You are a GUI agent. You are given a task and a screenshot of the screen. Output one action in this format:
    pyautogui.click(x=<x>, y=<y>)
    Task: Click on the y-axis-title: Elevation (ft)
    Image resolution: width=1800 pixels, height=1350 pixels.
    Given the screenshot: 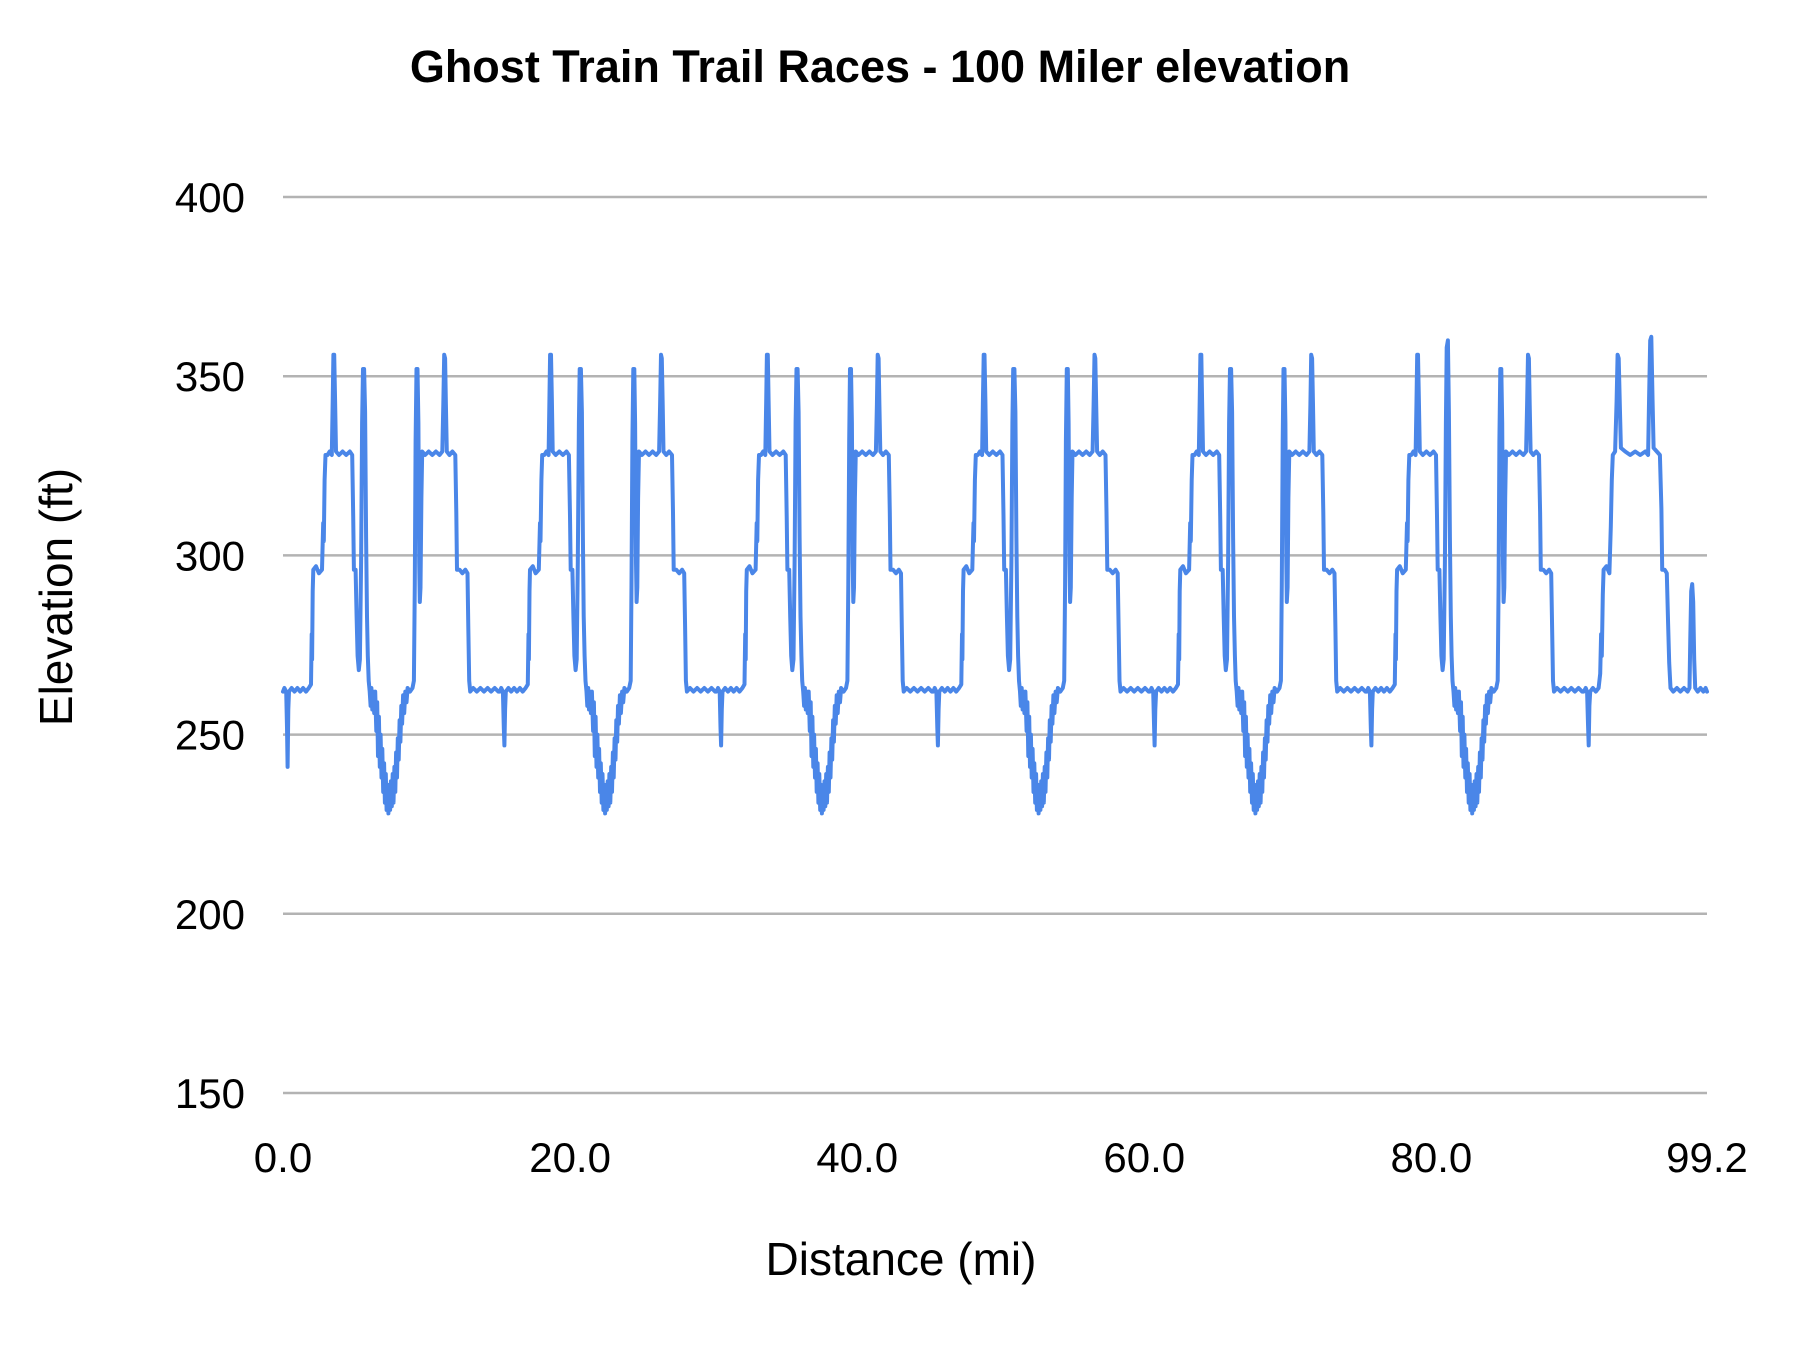 What is the action you would take?
    pyautogui.click(x=56, y=597)
    